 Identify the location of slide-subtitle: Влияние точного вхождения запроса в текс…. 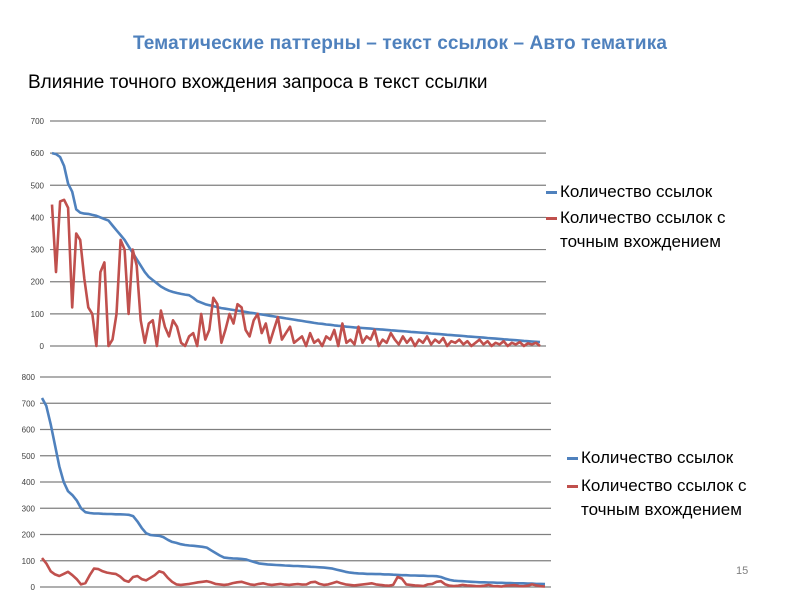
(258, 82).